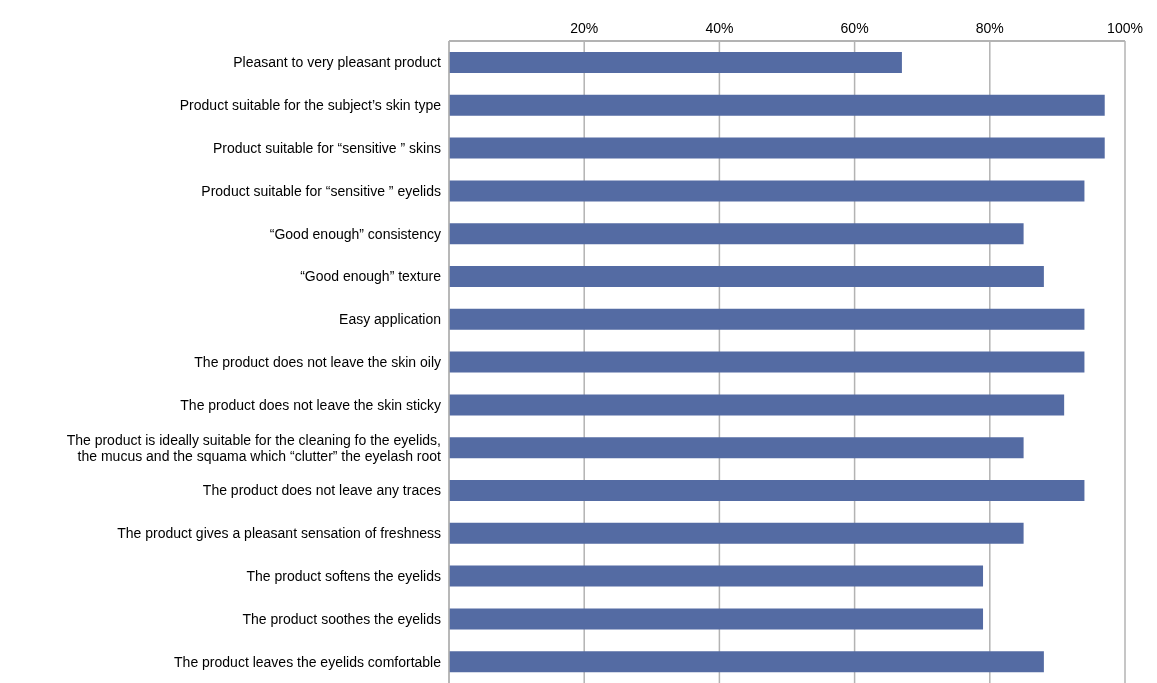 The width and height of the screenshot is (1157, 683). What do you see at coordinates (355, 233) in the screenshot?
I see `y-tick-label: “Good enough” consistency` at bounding box center [355, 233].